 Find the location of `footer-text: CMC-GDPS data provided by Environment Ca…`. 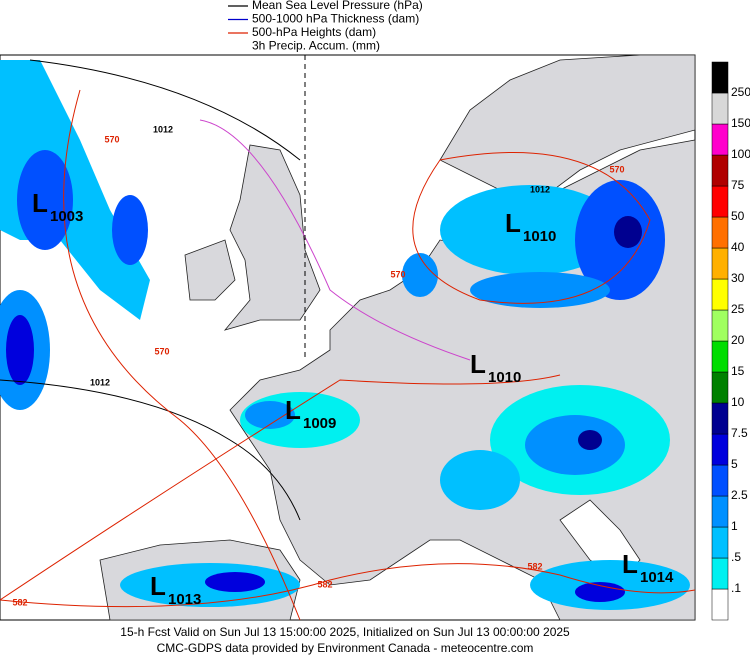

footer-text: CMC-GDPS data provided by Environment Ca… is located at coordinates (345, 648).